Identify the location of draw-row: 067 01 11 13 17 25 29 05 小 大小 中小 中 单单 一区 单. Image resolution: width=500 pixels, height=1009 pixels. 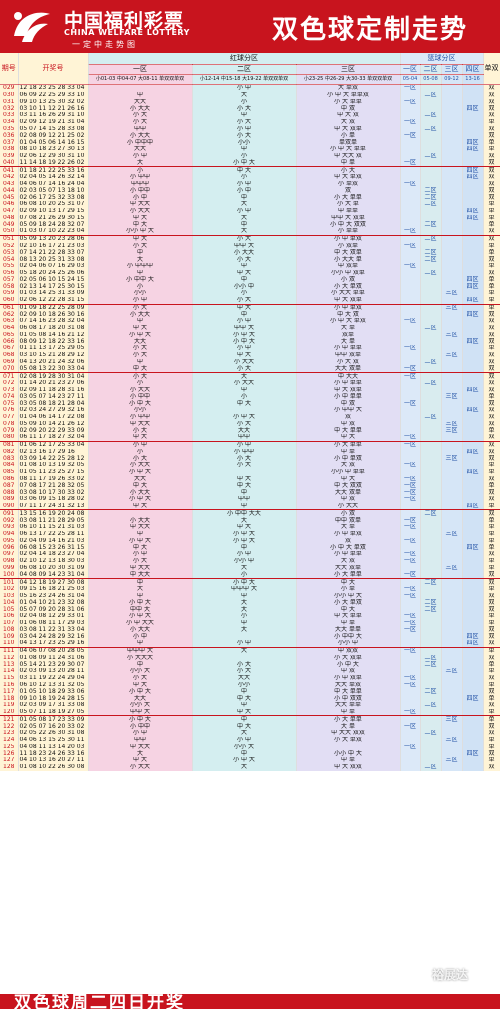
(250, 348).